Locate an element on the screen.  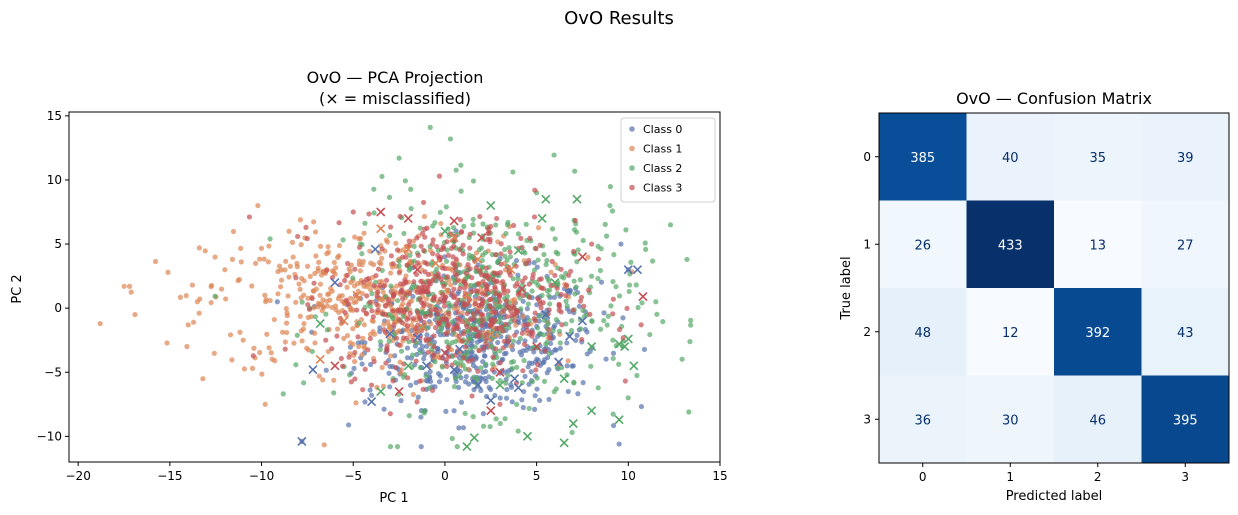
y-tick-label: 15 is located at coordinates (54, 116).